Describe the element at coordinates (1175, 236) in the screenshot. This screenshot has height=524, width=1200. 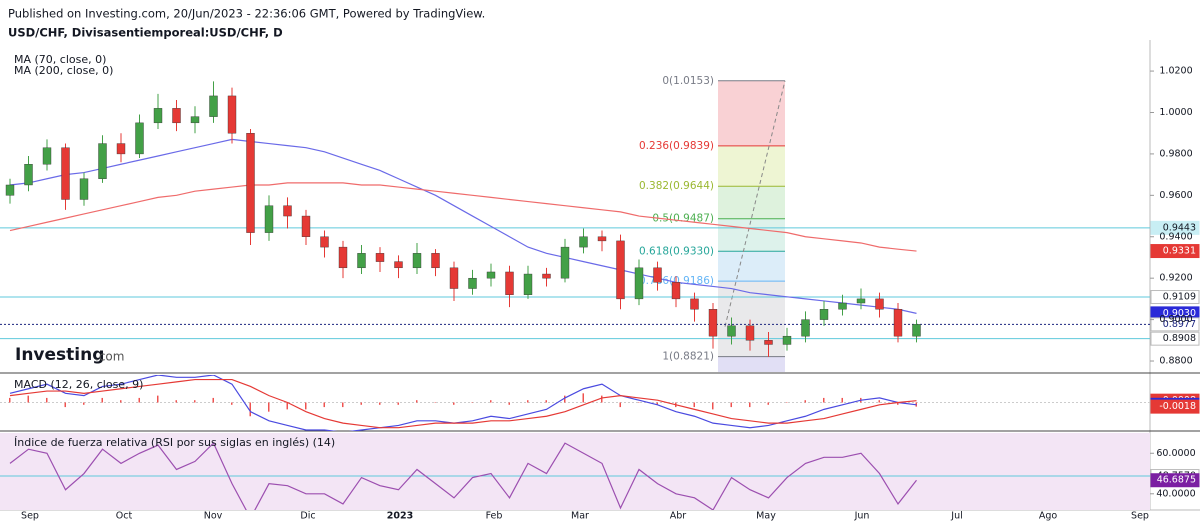
I see `y-tick-label: 0.9400` at that location.